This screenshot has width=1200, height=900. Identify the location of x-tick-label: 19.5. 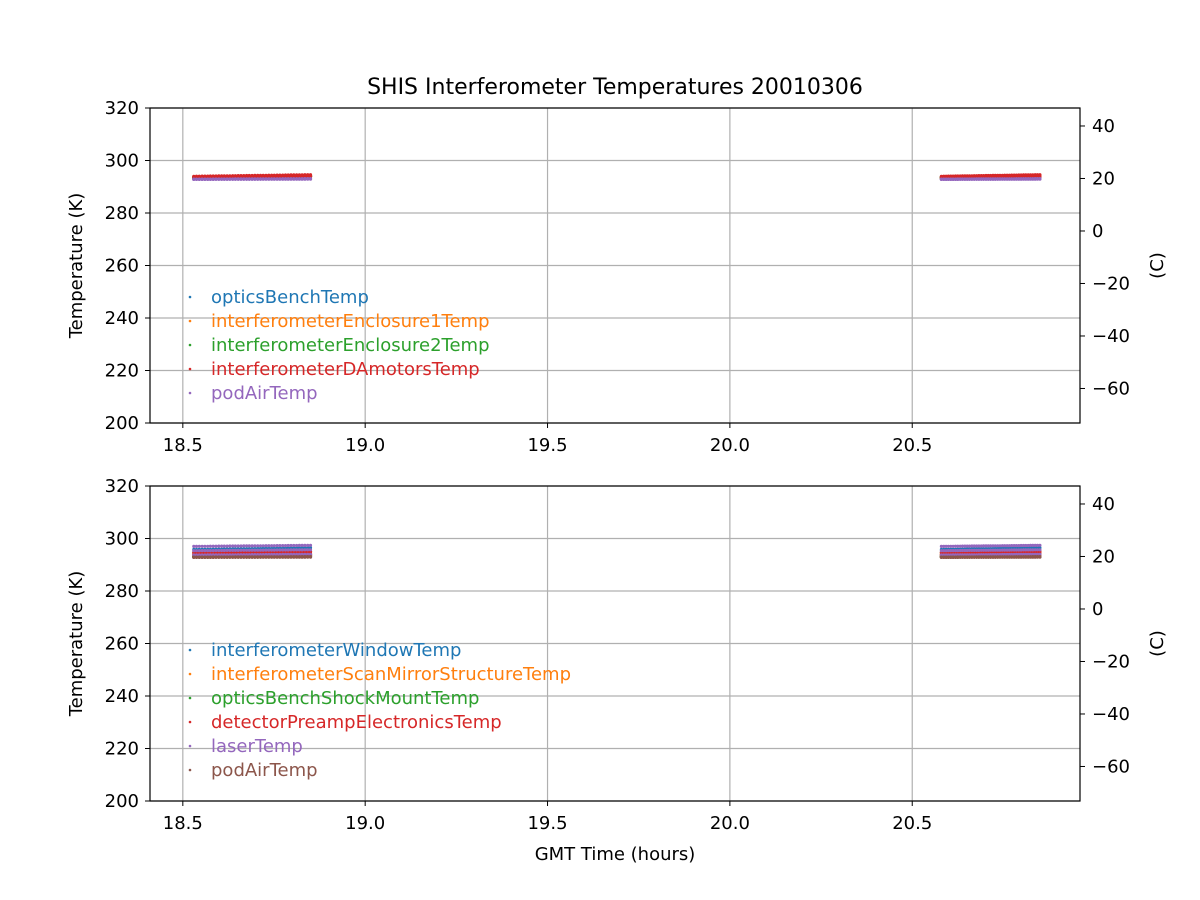
(547, 823).